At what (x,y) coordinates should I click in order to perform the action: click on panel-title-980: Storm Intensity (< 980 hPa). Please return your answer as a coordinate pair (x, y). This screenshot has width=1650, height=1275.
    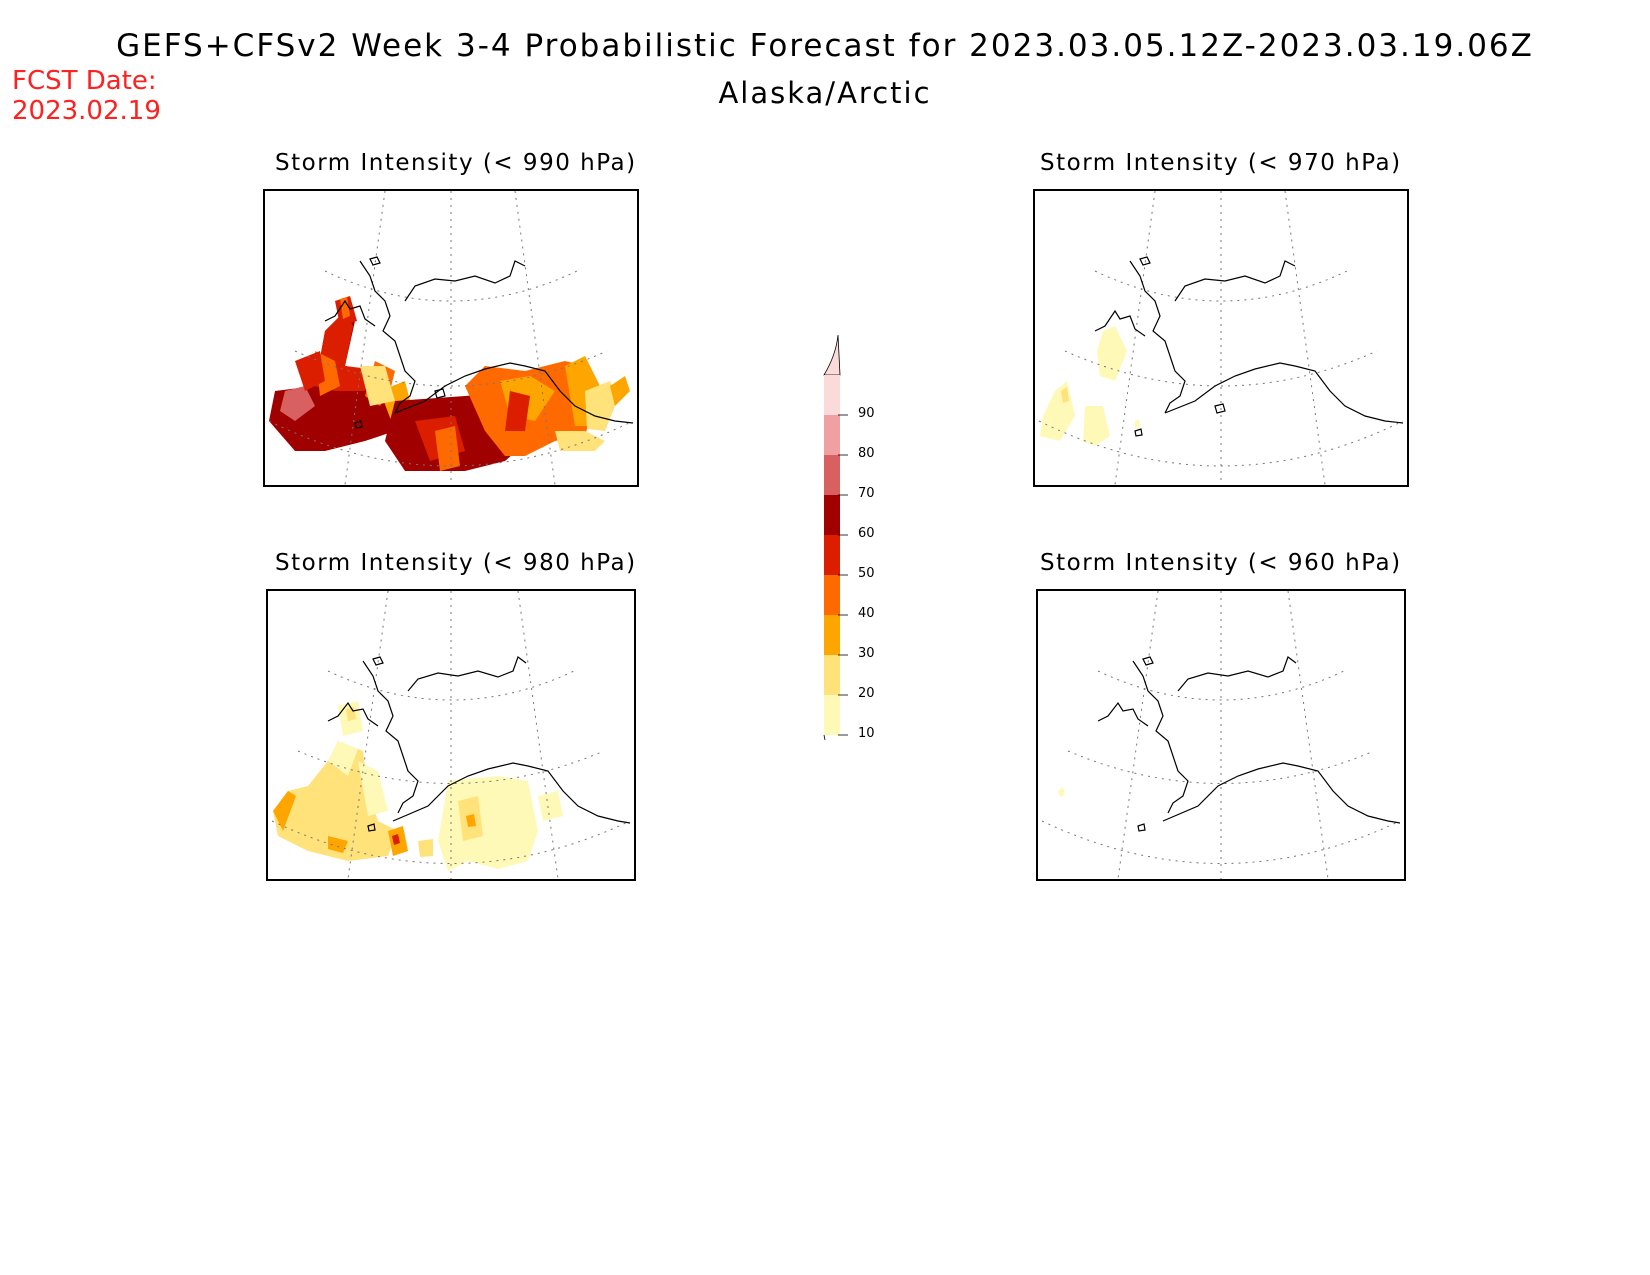
    Looking at the image, I should click on (456, 563).